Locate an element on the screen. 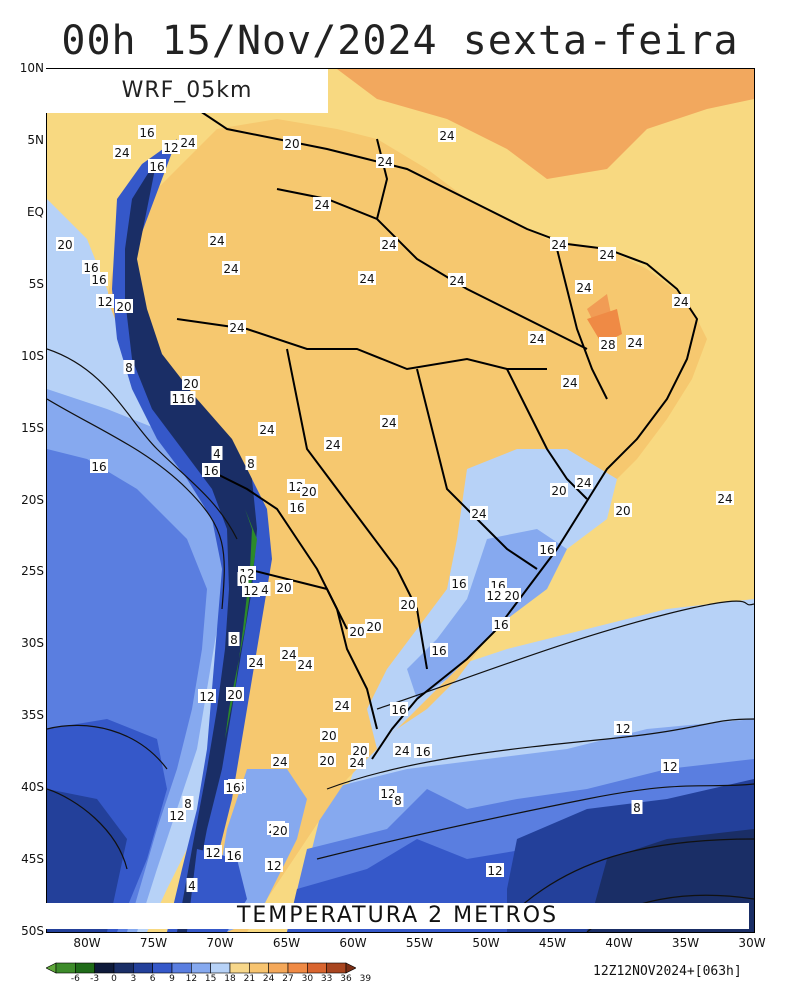 This screenshot has width=800, height=1000. latitude-label: 45S is located at coordinates (32, 859).